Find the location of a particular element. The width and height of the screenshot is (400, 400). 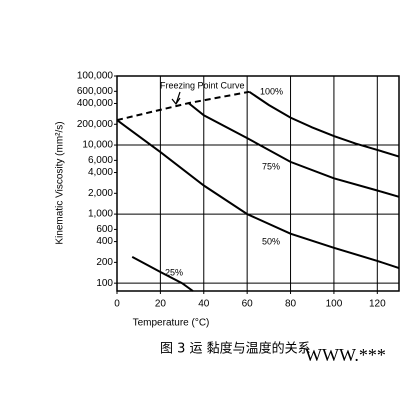

caption: 图 3 运 黏度与温度的关系 is located at coordinates (235, 349).